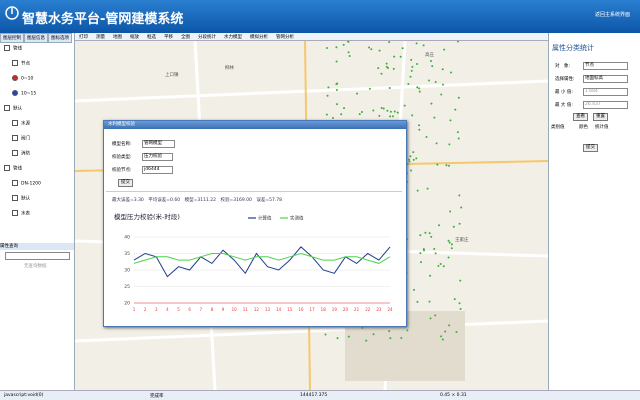 Image resolution: width=640 pixels, height=400 pixels. Describe the element at coordinates (37, 246) in the screenshot. I see `query-title: 属性查询` at that location.